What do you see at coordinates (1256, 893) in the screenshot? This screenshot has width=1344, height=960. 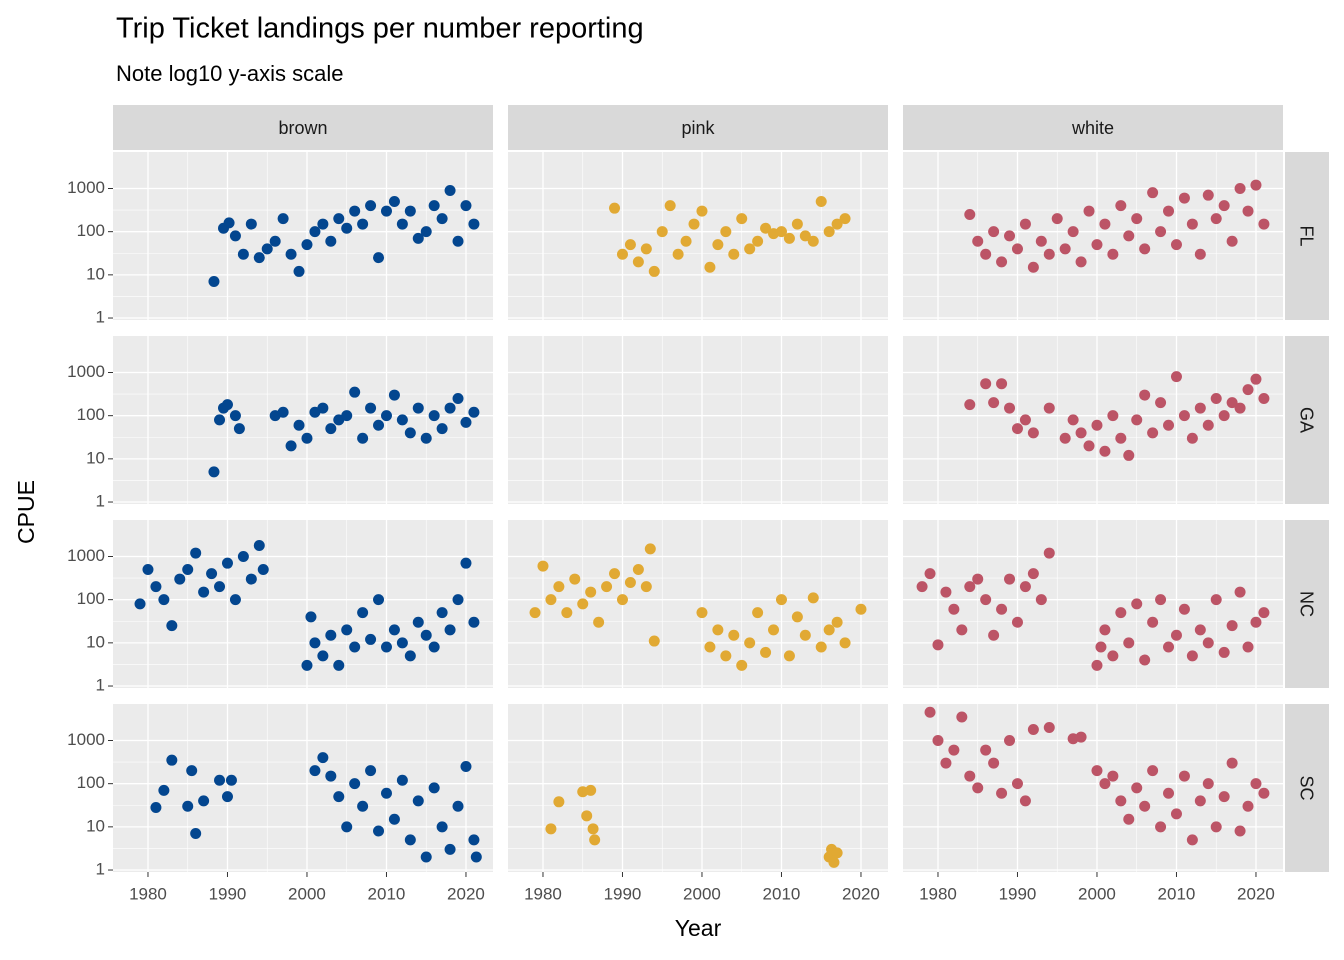 I see `x-tick-label: 2020` at bounding box center [1256, 893].